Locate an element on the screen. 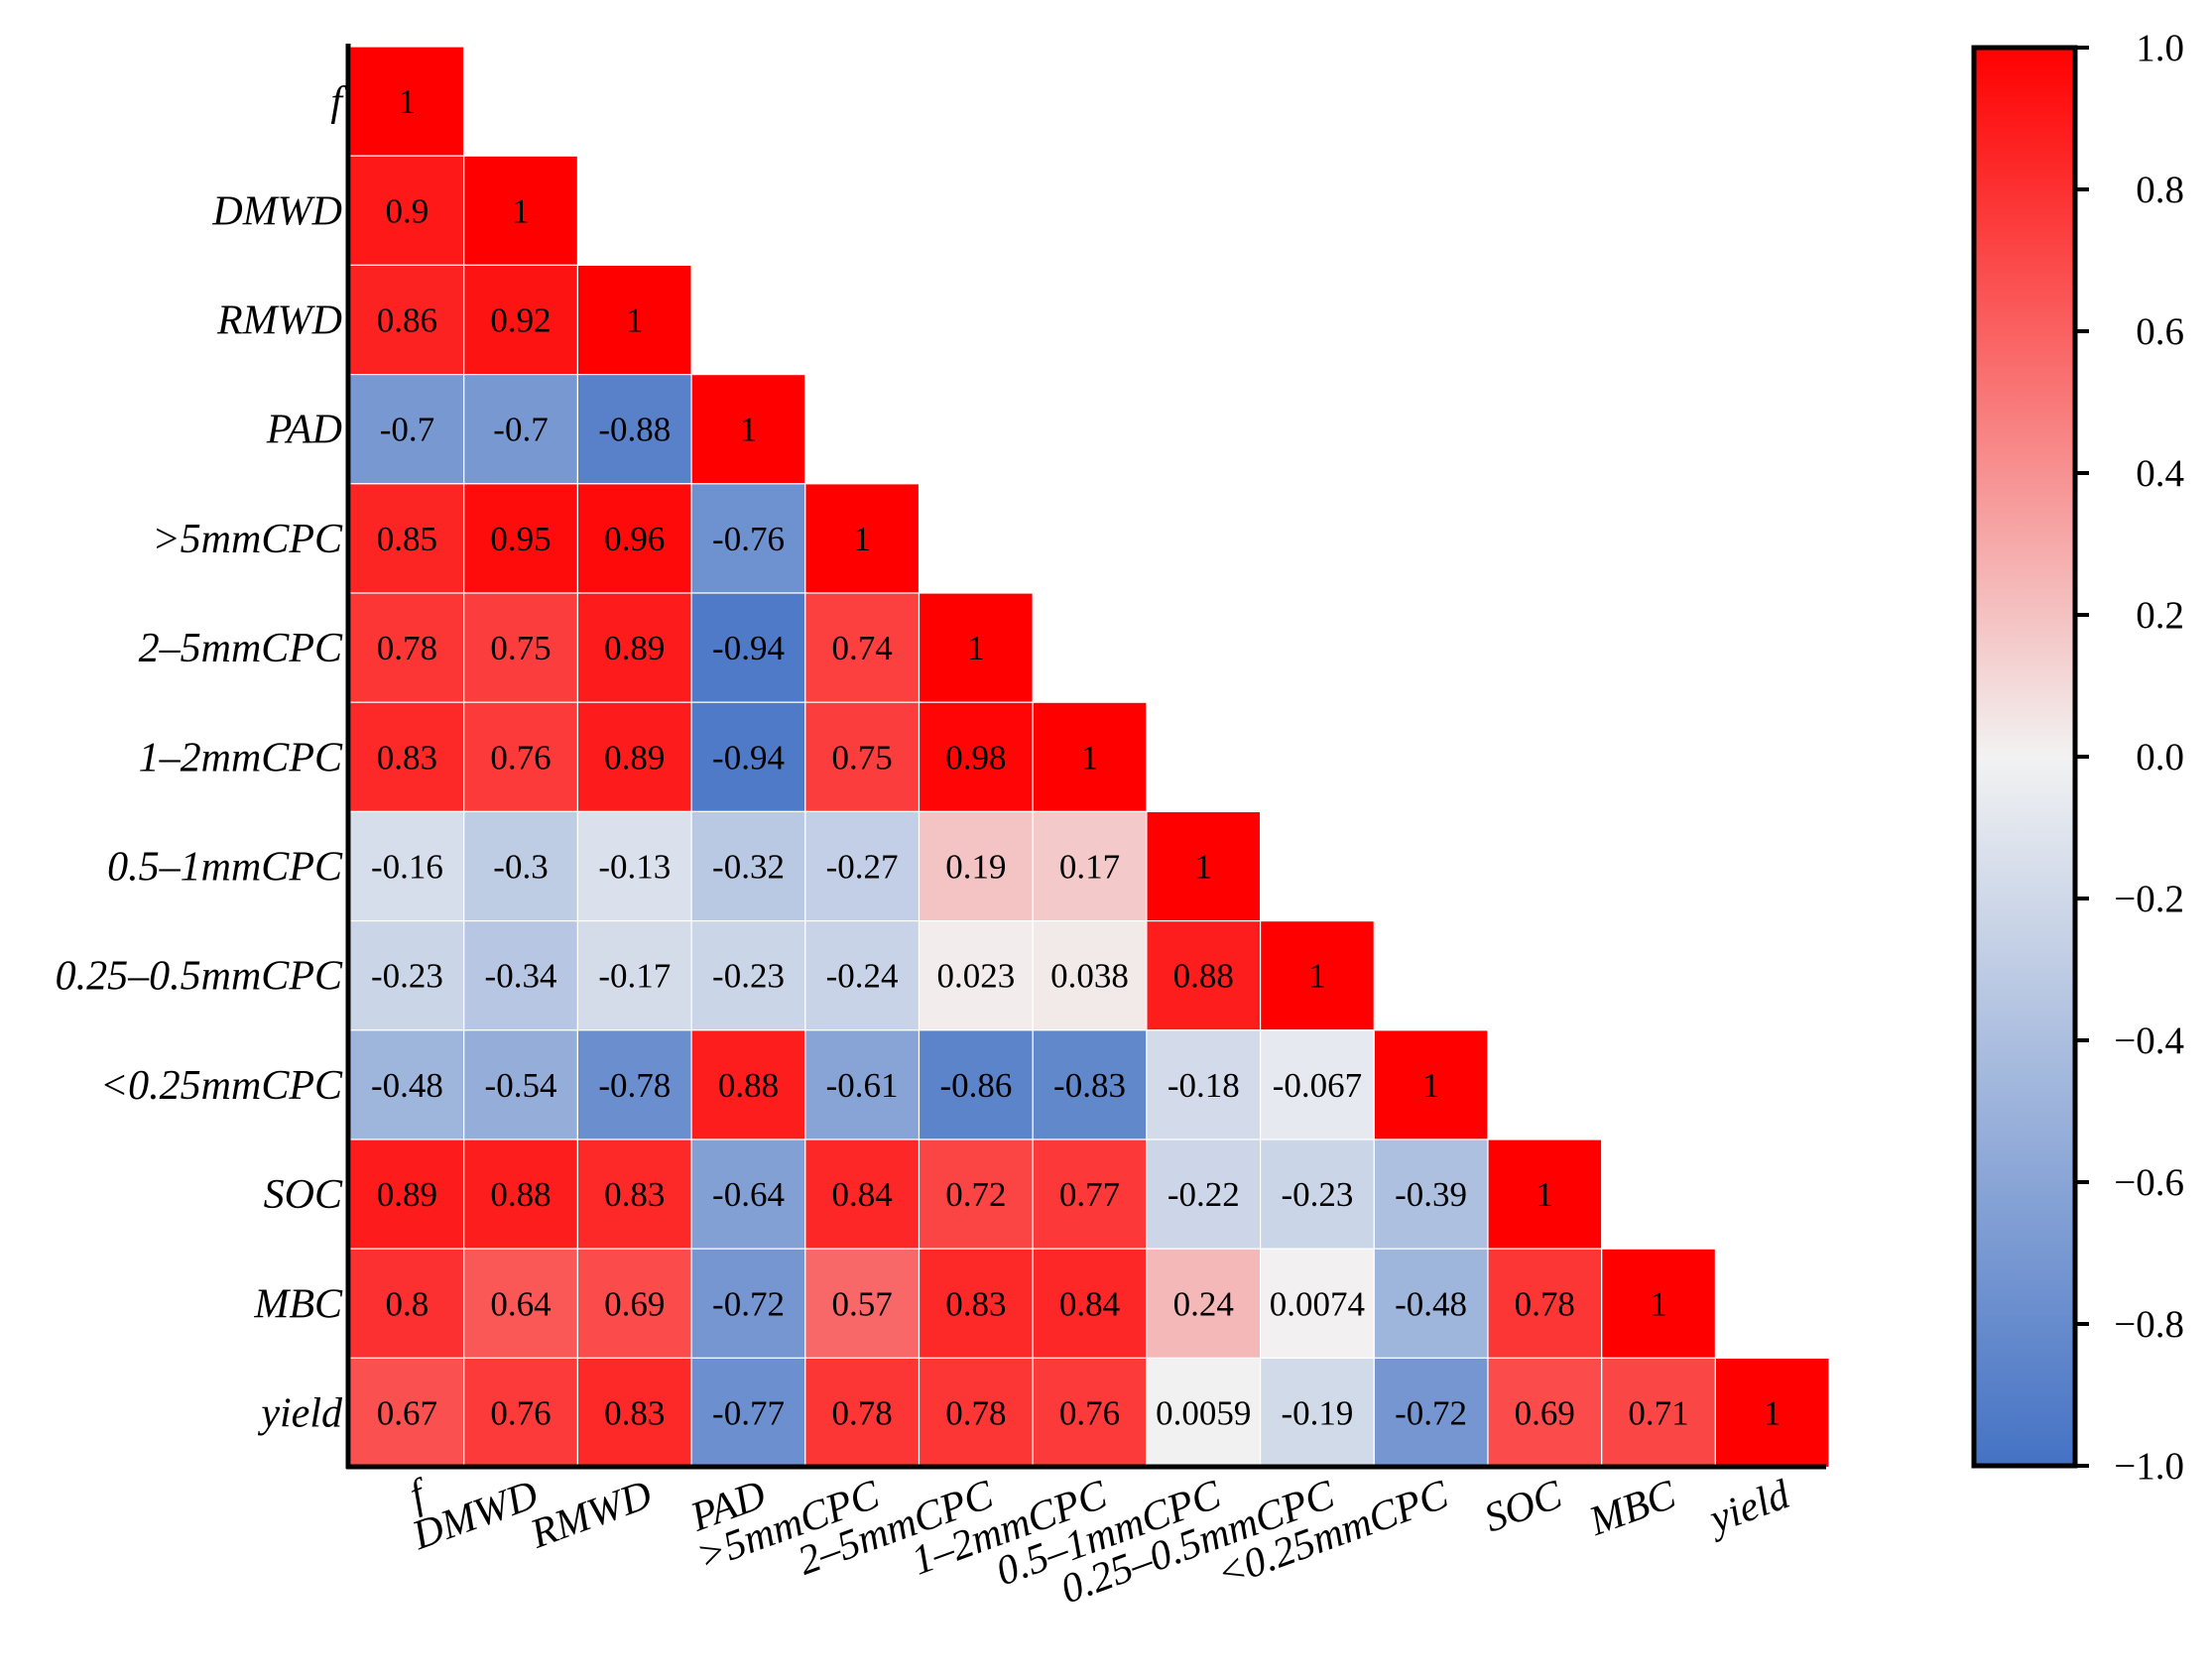 The image size is (2212, 1678). cell-value: -0.39 is located at coordinates (1431, 1195).